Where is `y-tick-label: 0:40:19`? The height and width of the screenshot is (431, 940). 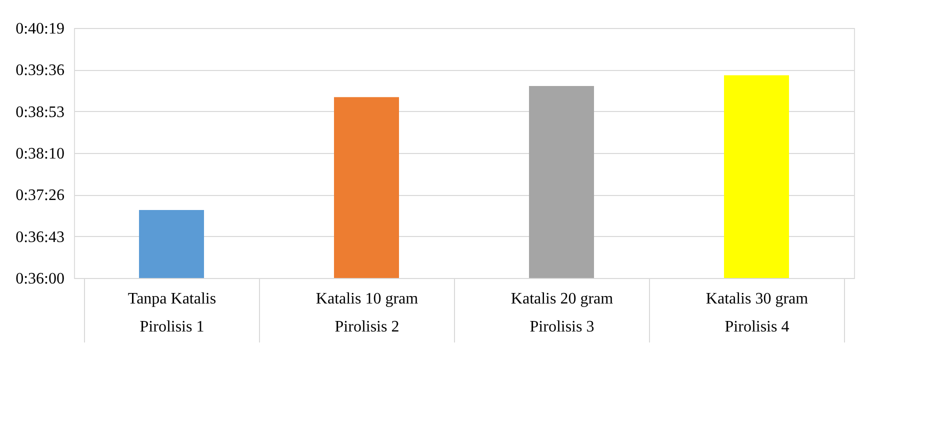
y-tick-label: 0:40:19 is located at coordinates (40, 29).